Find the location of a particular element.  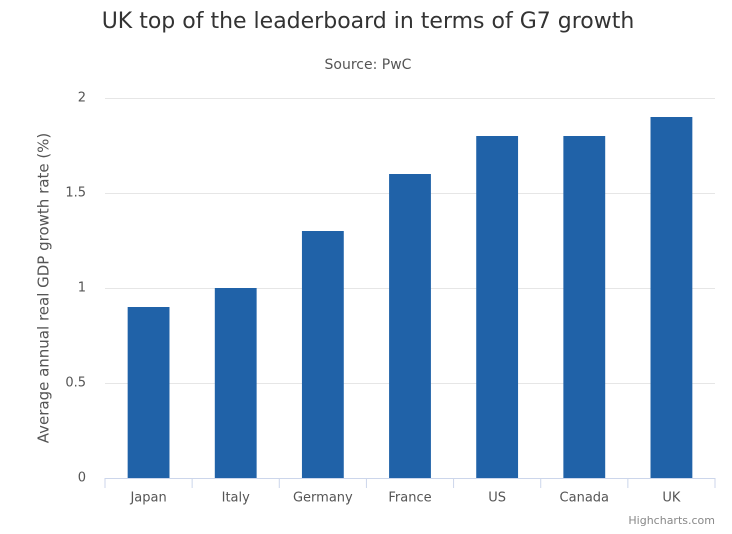

y-tick-label: 1.5 is located at coordinates (75, 193).